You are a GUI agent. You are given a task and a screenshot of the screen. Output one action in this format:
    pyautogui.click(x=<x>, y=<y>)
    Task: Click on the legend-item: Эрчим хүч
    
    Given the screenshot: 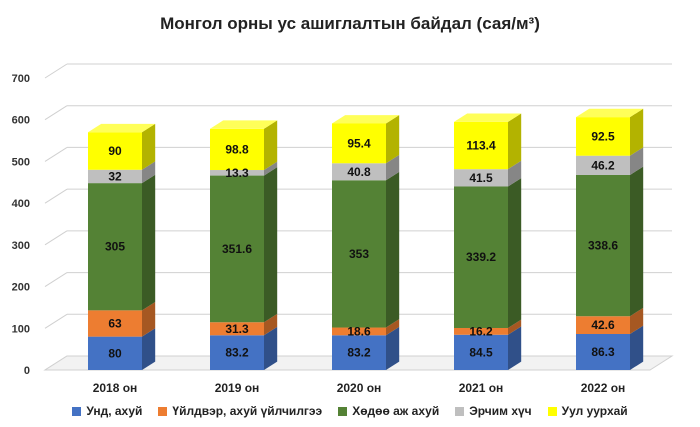 What is the action you would take?
    pyautogui.click(x=493, y=411)
    